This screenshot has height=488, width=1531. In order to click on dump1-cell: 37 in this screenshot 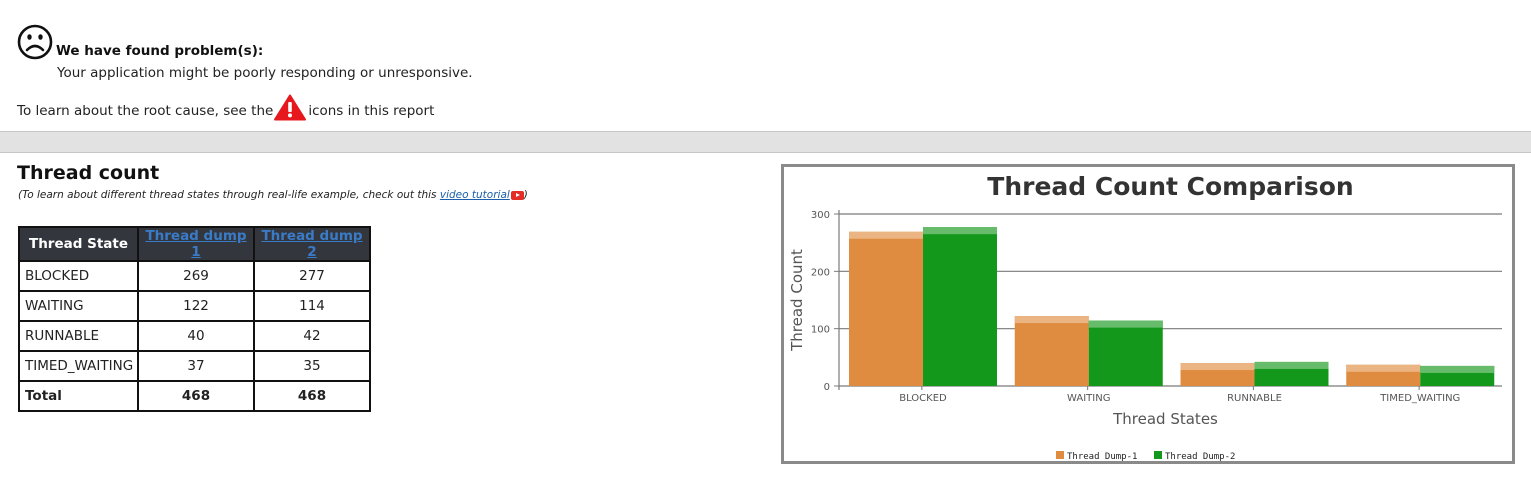, I will do `click(196, 366)`.